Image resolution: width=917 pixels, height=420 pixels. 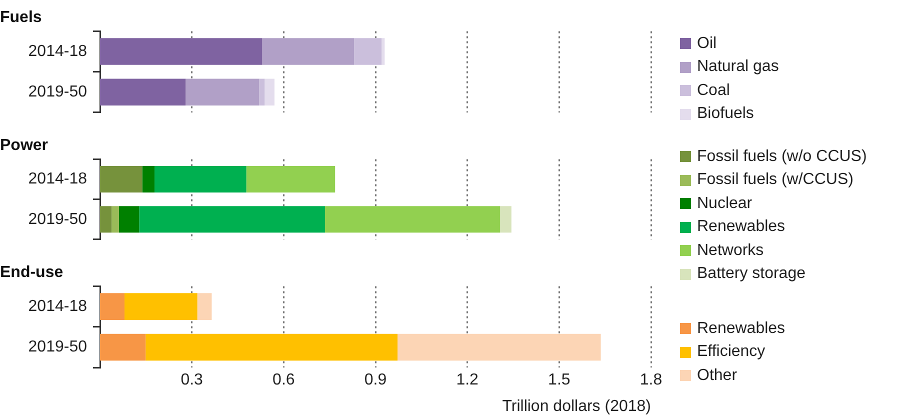 I want to click on legend-label: Nuclear, so click(x=724, y=203).